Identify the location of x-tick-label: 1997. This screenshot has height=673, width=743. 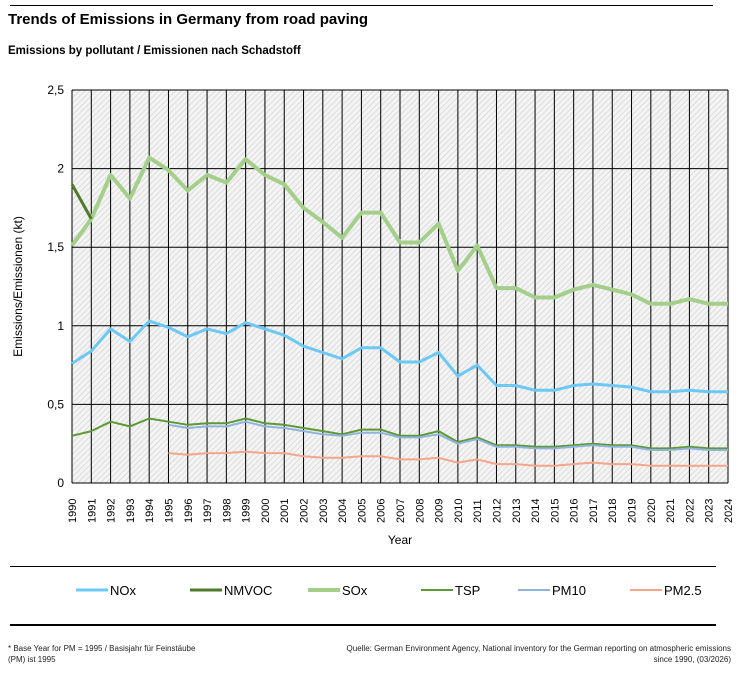
(208, 511).